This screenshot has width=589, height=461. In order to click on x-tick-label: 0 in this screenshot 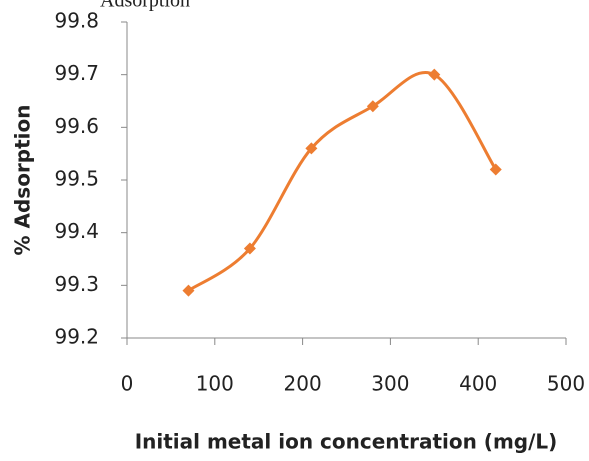, I will do `click(127, 384)`.